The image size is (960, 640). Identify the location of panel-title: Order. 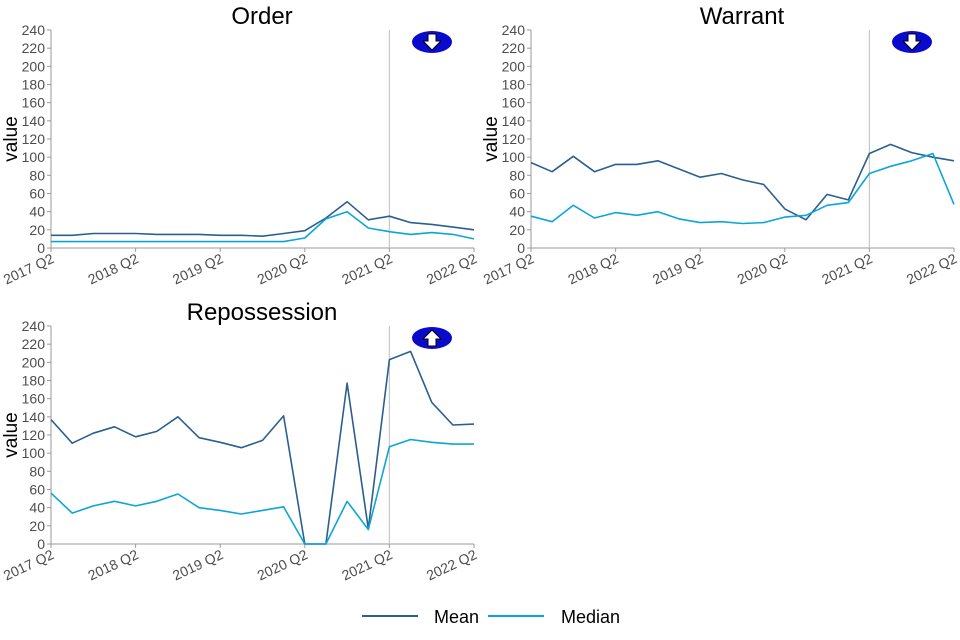
(261, 16).